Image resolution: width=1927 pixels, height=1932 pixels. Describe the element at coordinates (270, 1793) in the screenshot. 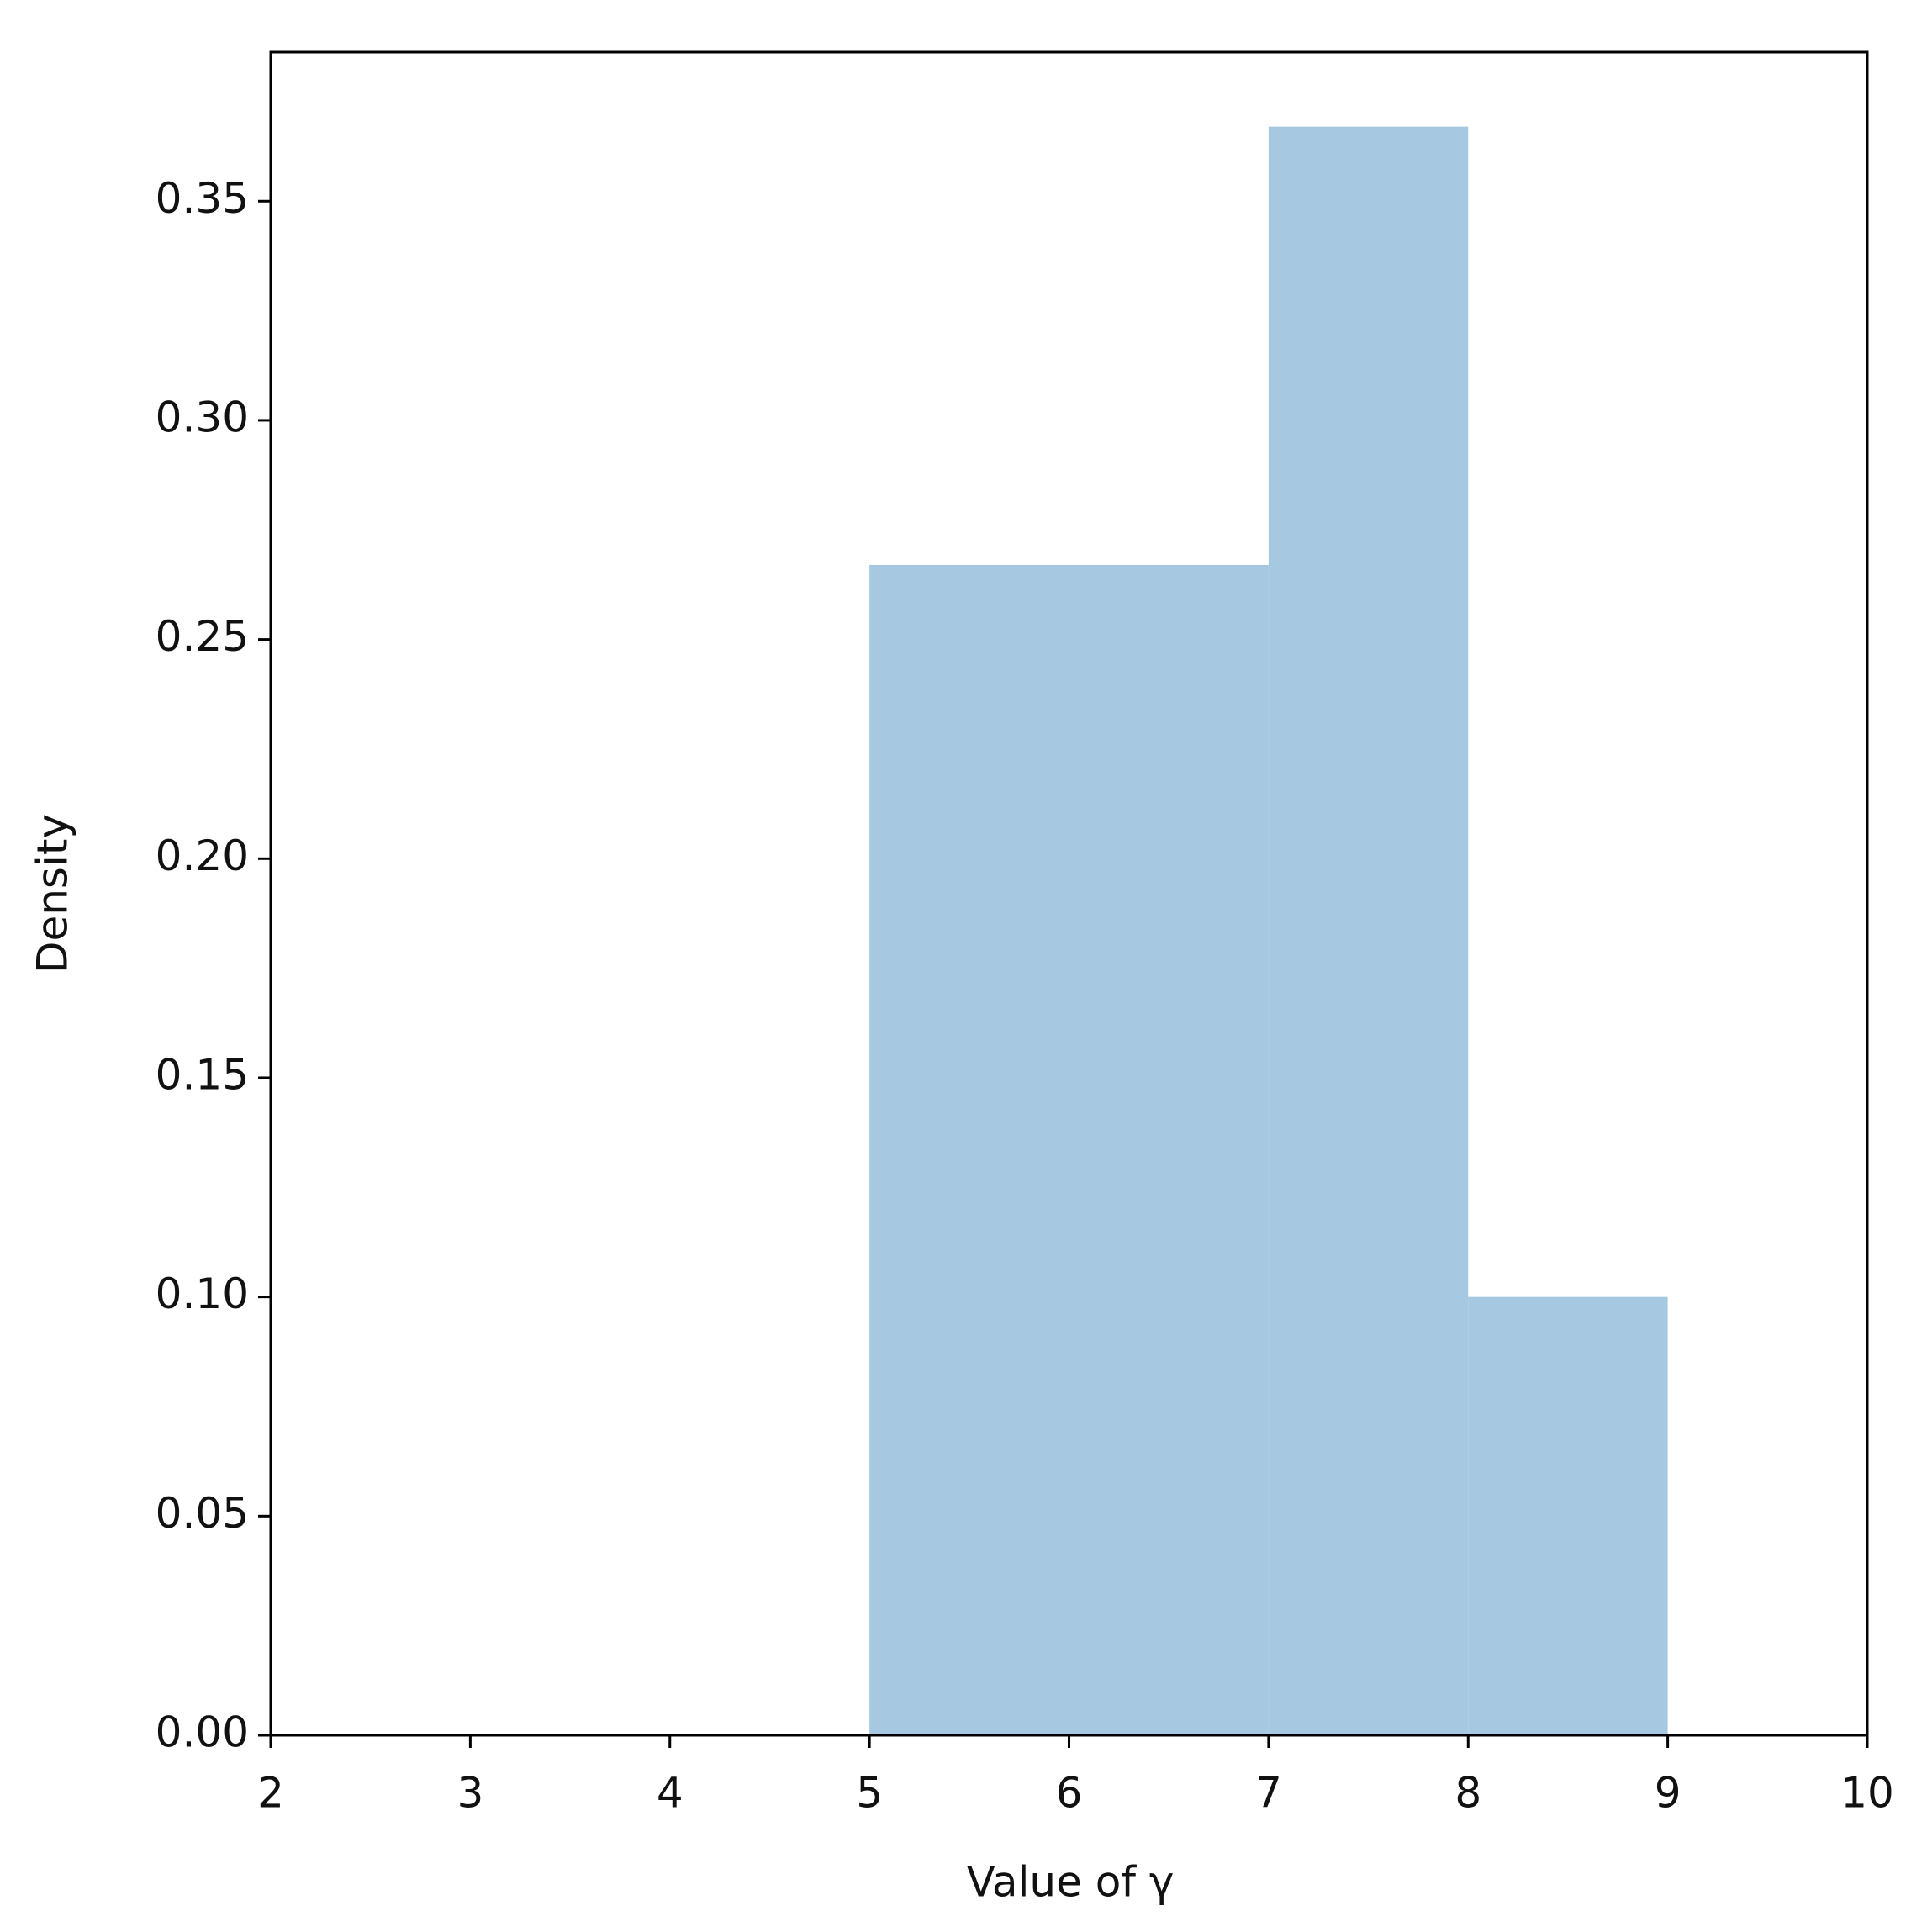

I see `x-tick-label: 2` at that location.